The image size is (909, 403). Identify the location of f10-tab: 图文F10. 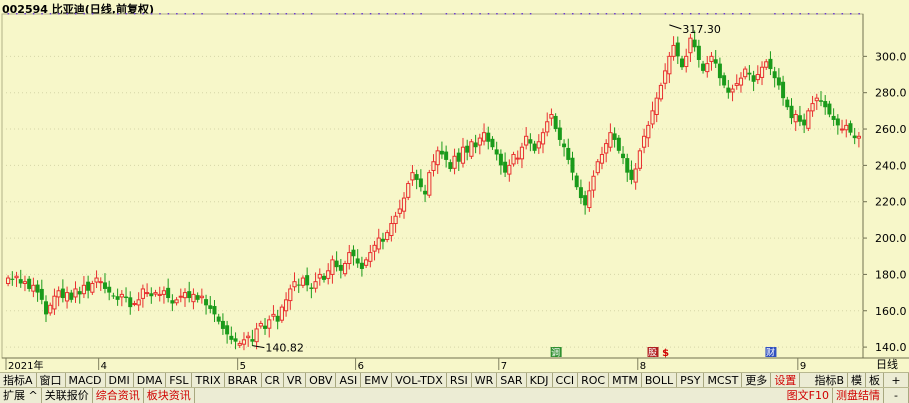
(808, 395).